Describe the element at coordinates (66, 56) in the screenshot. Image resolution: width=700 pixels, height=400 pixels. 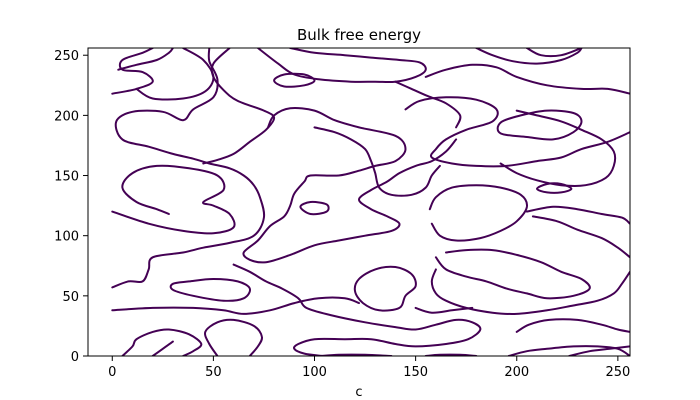
I see `y-tick-label: 250` at that location.